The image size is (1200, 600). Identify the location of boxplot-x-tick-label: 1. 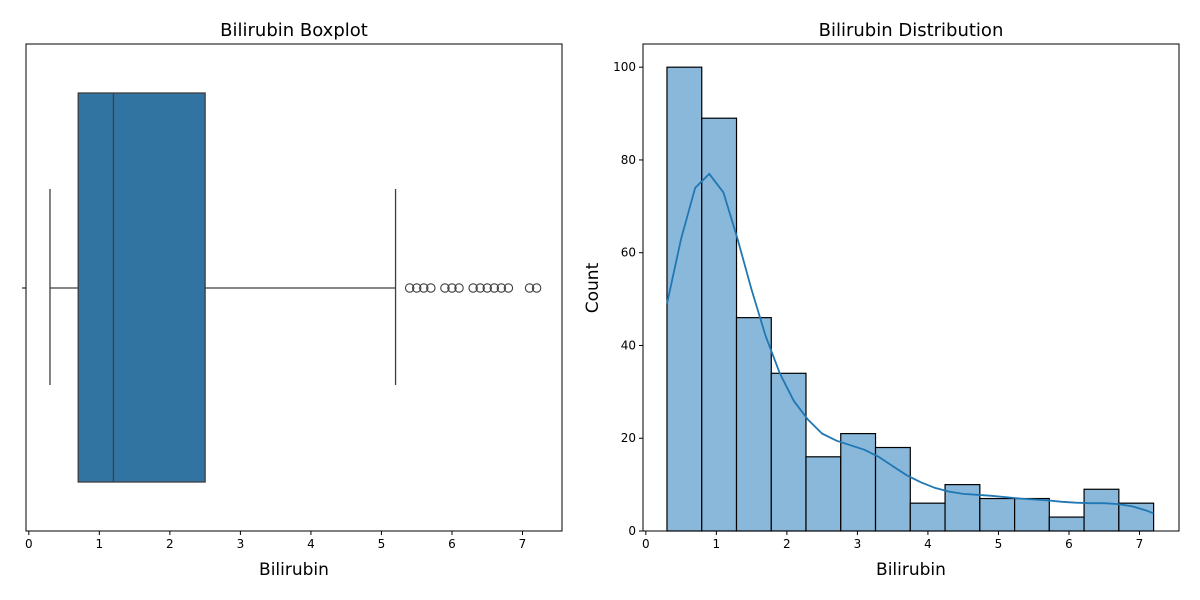
(100, 544).